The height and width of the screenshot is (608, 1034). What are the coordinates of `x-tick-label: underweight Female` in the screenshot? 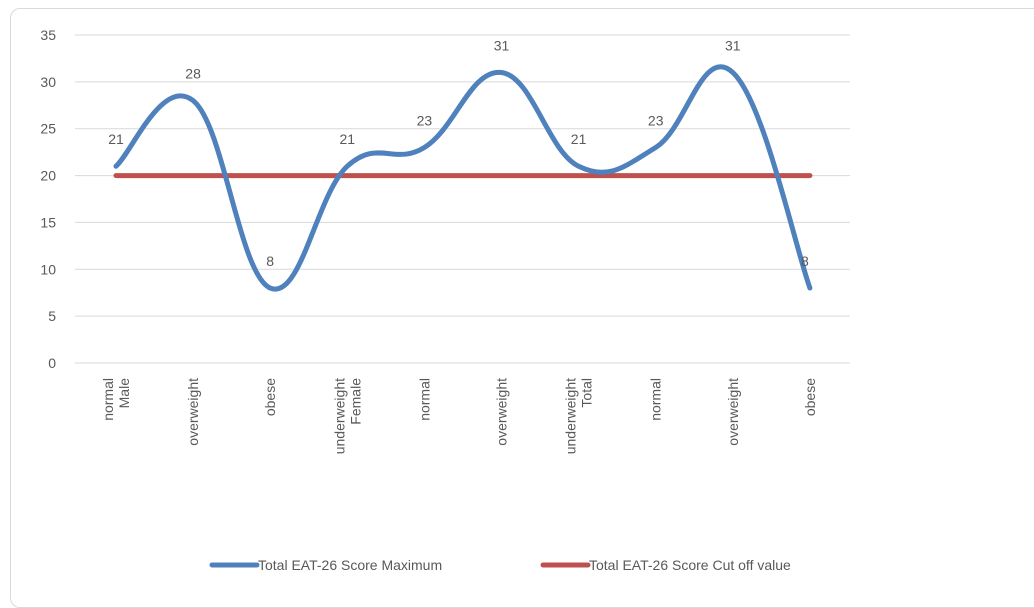 It's located at (347, 416).